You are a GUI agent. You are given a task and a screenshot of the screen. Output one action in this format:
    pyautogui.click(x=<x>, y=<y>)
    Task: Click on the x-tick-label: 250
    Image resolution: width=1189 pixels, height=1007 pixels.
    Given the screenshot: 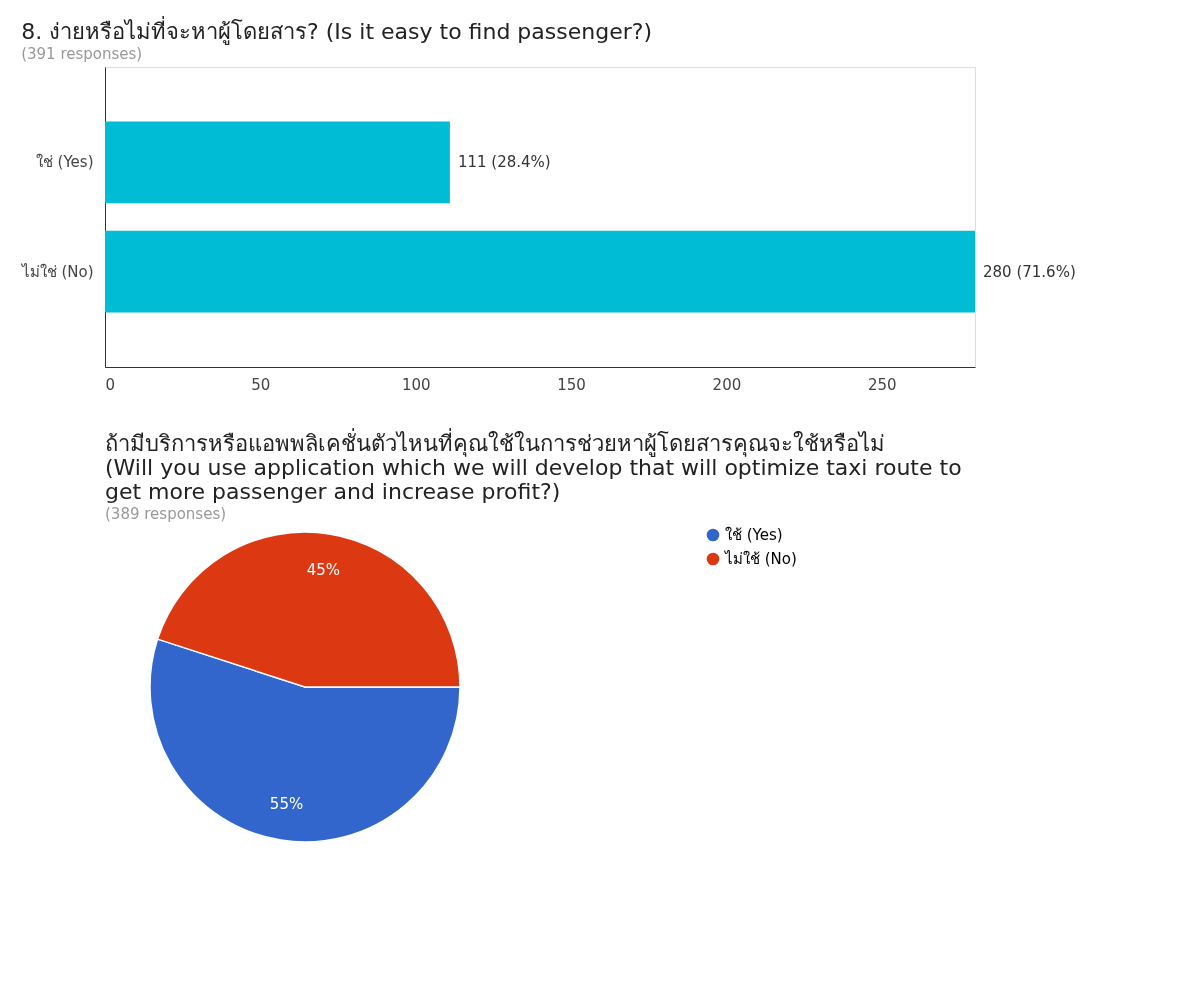 What is the action you would take?
    pyautogui.click(x=882, y=384)
    